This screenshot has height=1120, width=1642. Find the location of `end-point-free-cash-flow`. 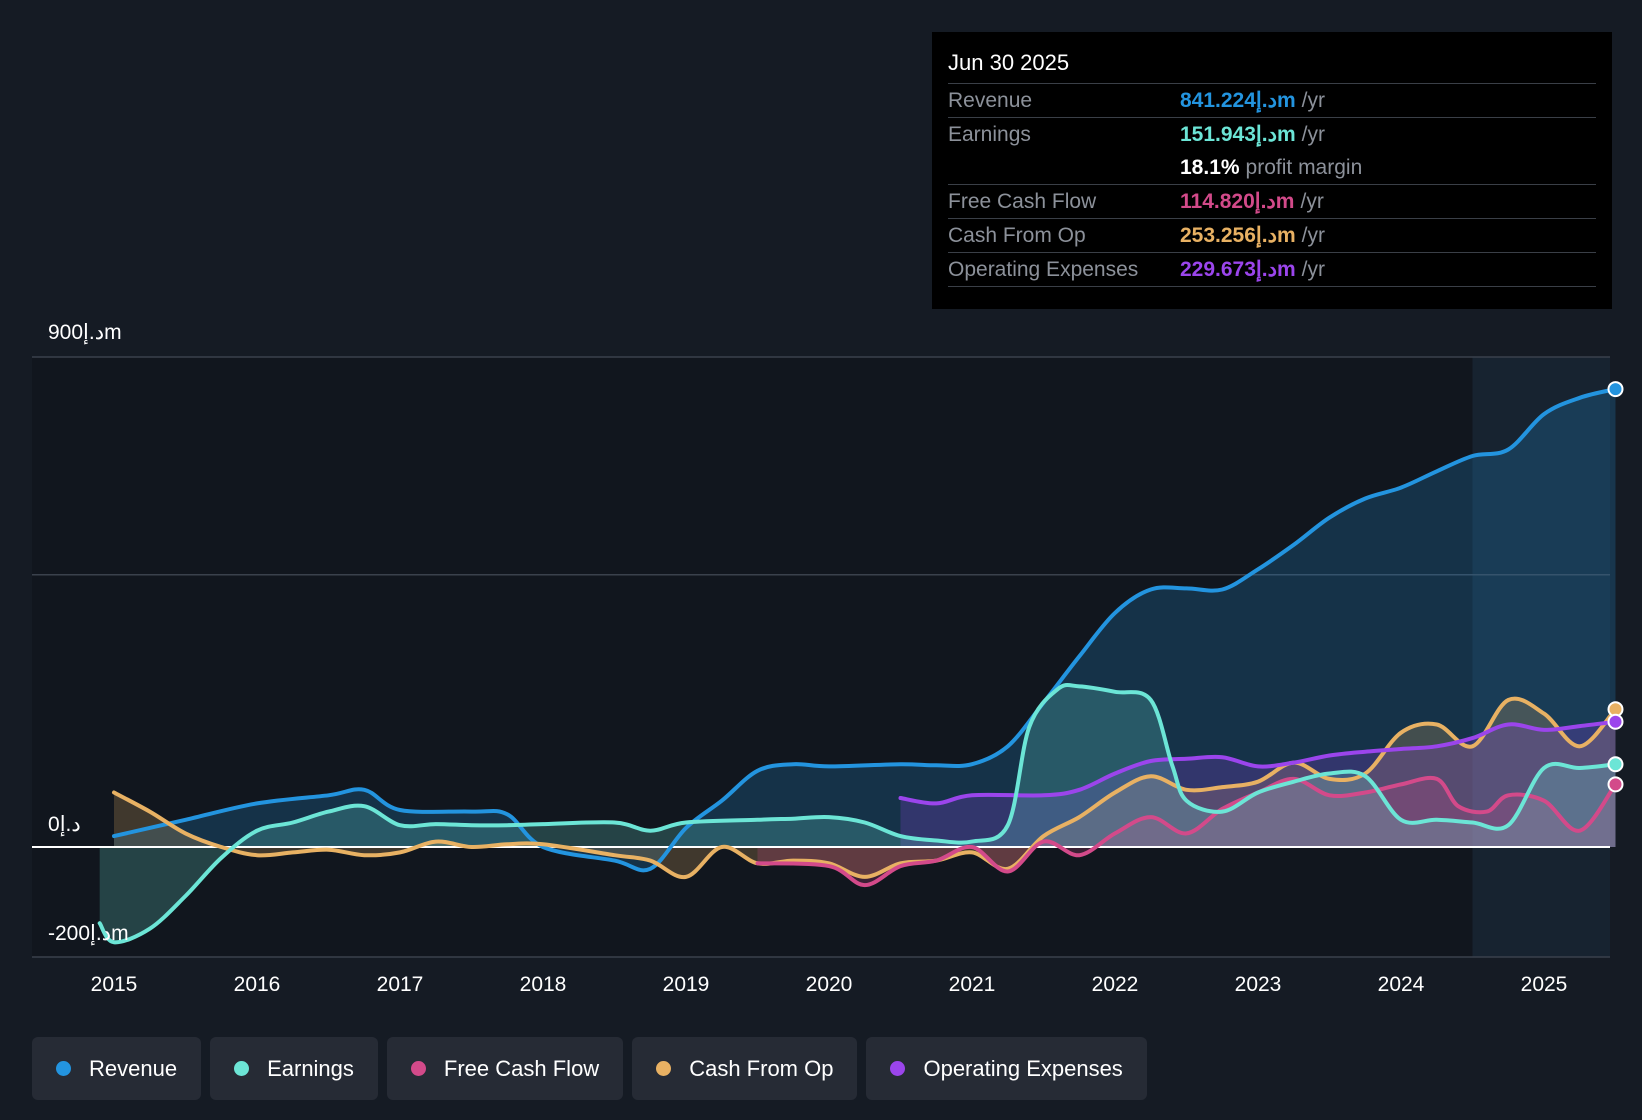

end-point-free-cash-flow is located at coordinates (1615, 784).